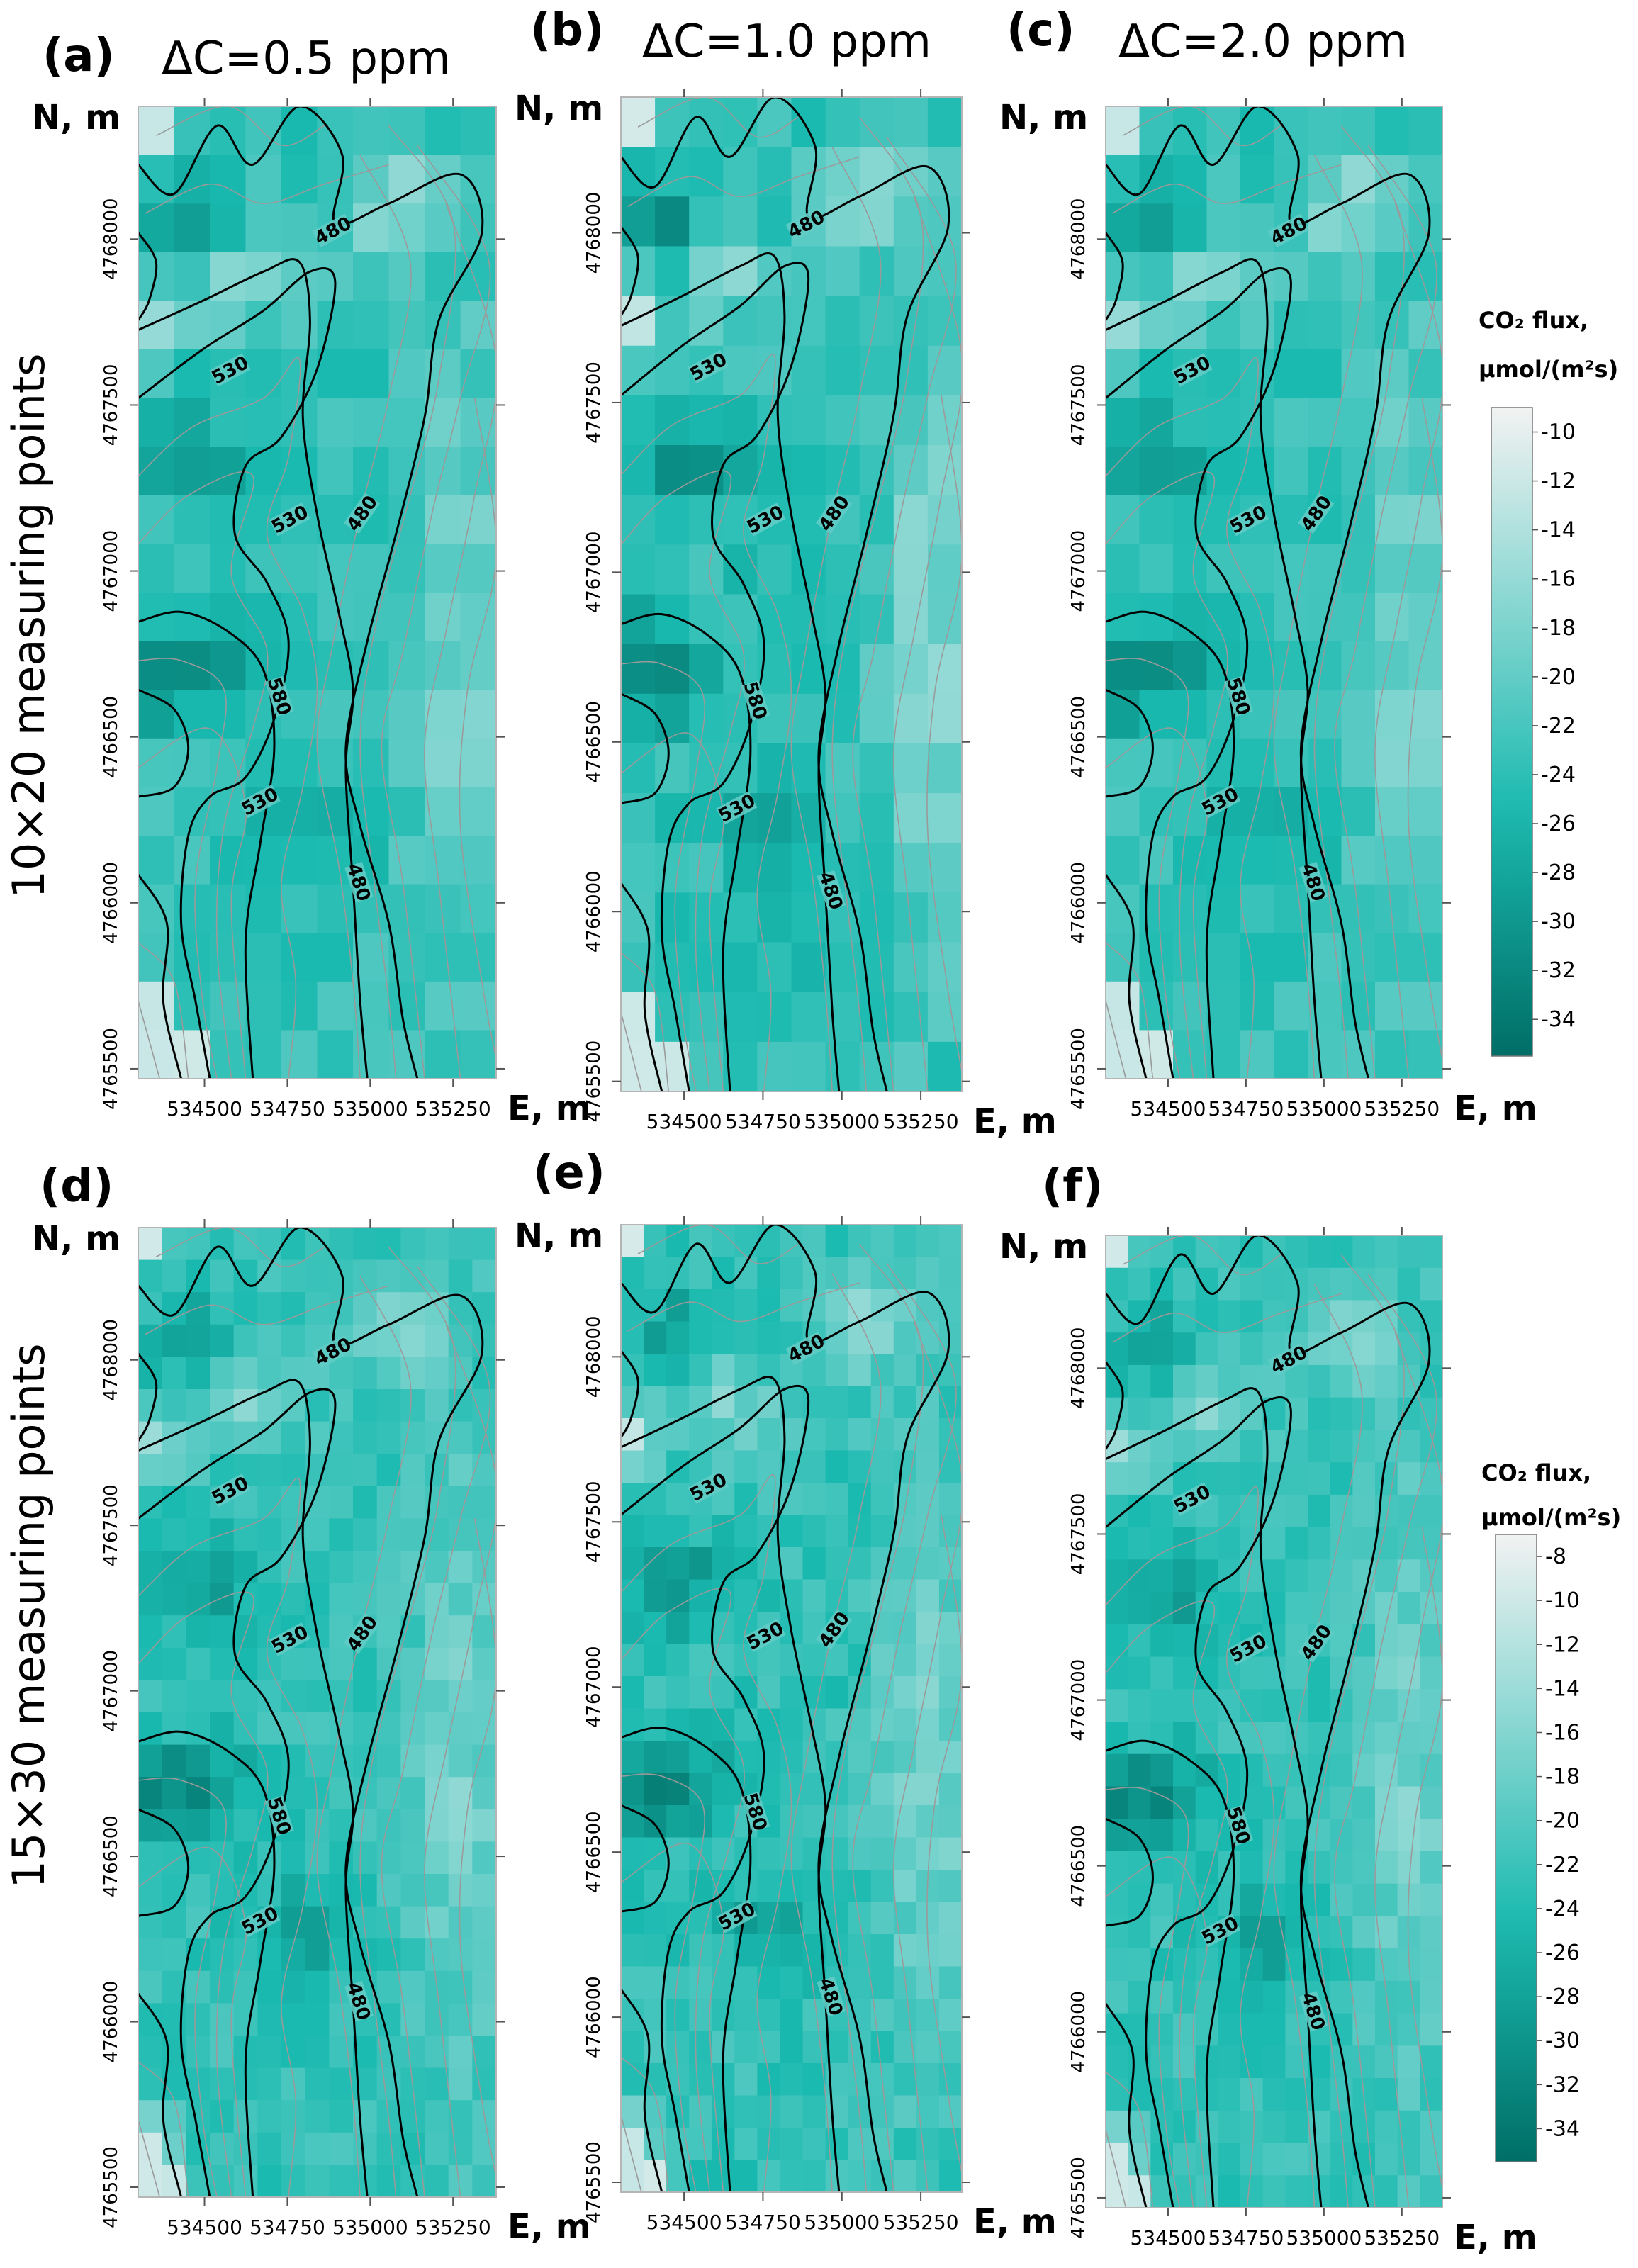  I want to click on x-tick-label: 534500, so click(684, 2222).